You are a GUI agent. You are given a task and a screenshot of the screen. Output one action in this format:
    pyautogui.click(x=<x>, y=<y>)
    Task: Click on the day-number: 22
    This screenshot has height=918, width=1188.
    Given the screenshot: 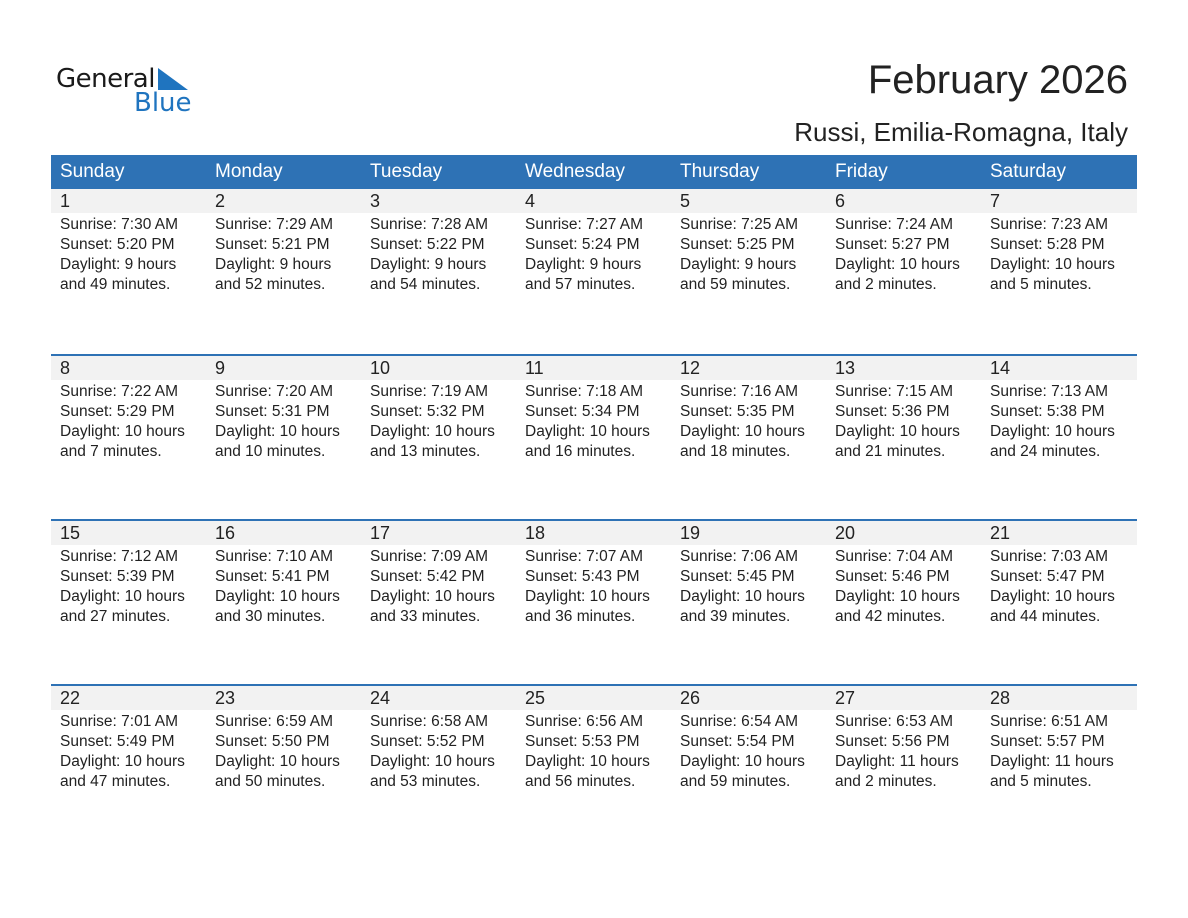 What is the action you would take?
    pyautogui.click(x=70, y=698)
    